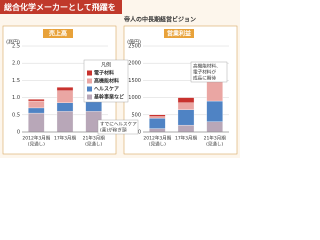  Describe the element at coordinates (106, 81) in the screenshot. I see `legend-label: 高機能材料` at that location.